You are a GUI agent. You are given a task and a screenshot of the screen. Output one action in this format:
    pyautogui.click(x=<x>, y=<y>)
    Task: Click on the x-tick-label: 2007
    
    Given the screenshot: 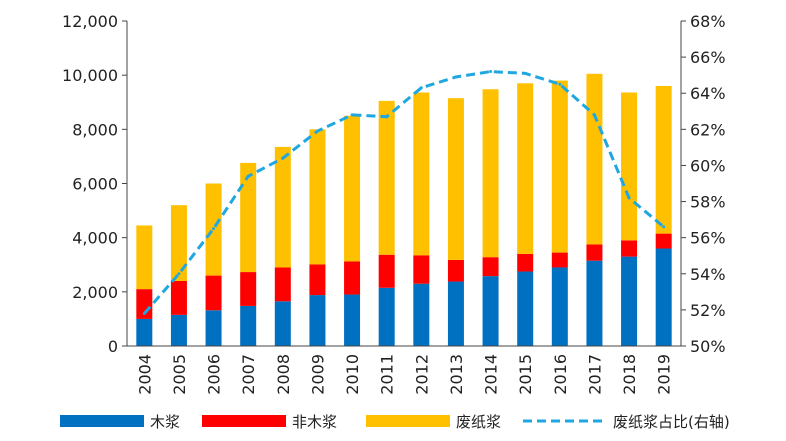 What is the action you would take?
    pyautogui.click(x=248, y=374)
    